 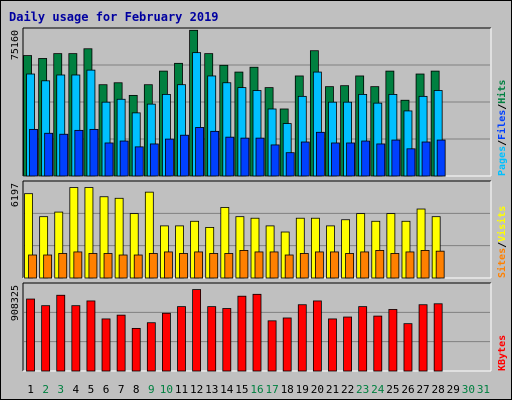 What do you see at coordinates (227, 389) in the screenshot?
I see `x-tick-label-day-14: 14` at bounding box center [227, 389].